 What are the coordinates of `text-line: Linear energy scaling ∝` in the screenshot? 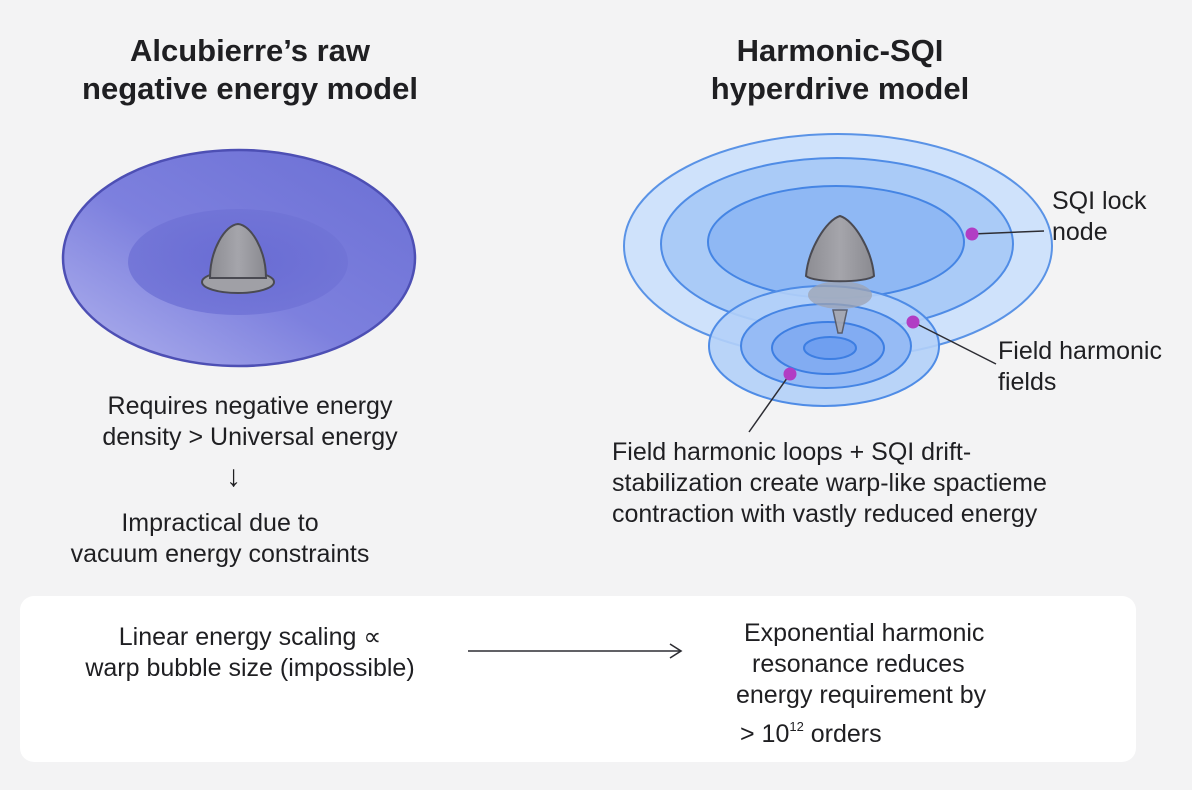 It's located at (250, 637).